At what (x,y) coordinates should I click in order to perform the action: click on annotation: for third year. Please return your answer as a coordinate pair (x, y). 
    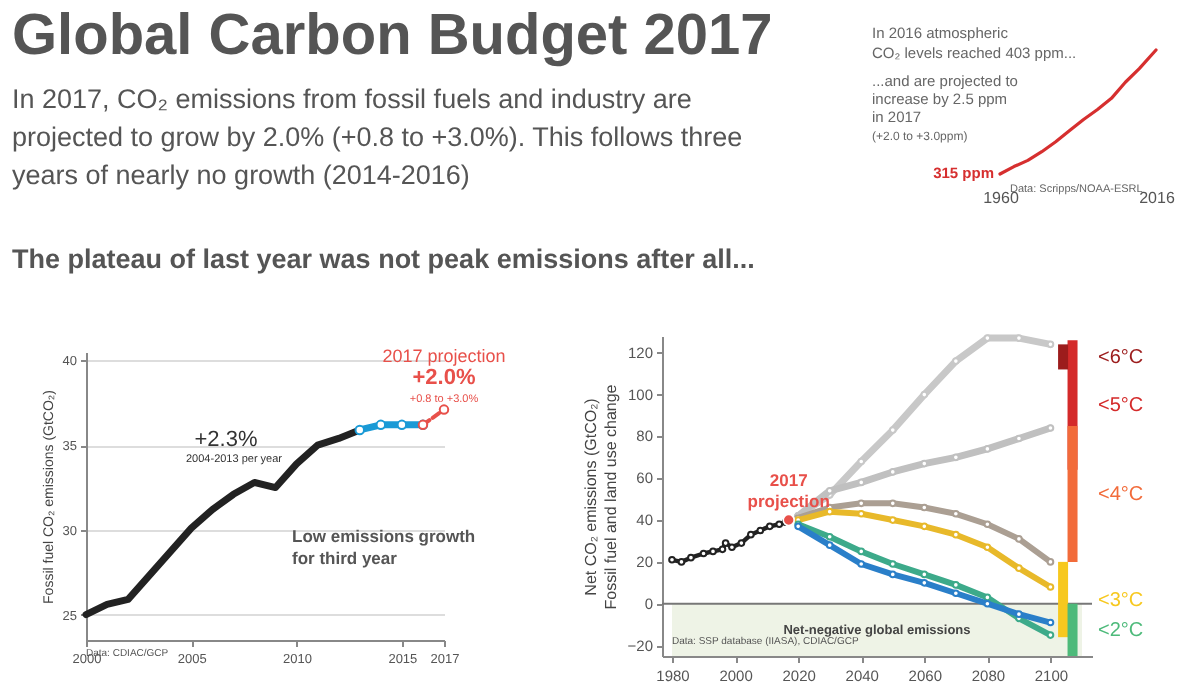
    Looking at the image, I should click on (345, 558).